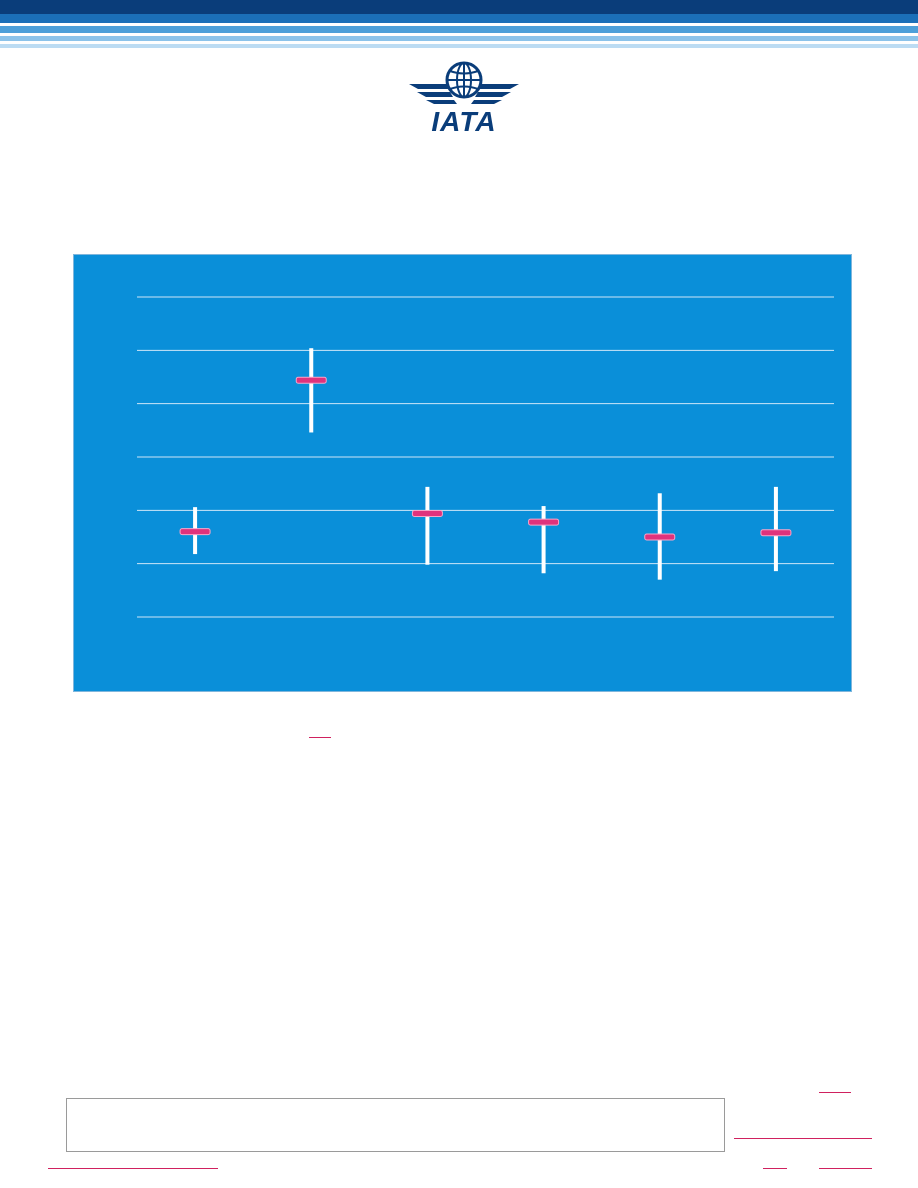 This screenshot has width=918, height=1188. What do you see at coordinates (803, 1138) in the screenshot?
I see `footer-link-right-middle` at bounding box center [803, 1138].